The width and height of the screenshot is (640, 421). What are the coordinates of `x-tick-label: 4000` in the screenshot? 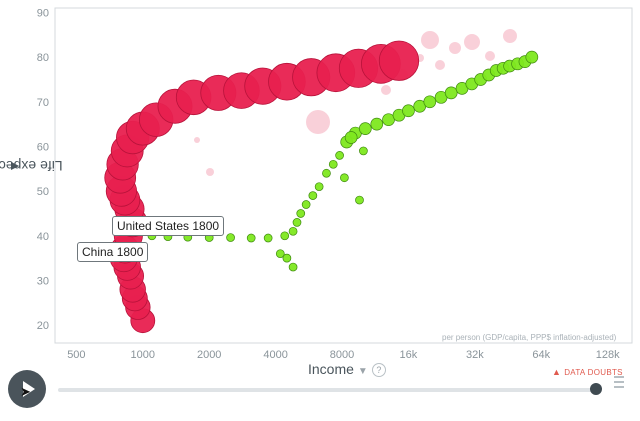 It's located at (275, 355).